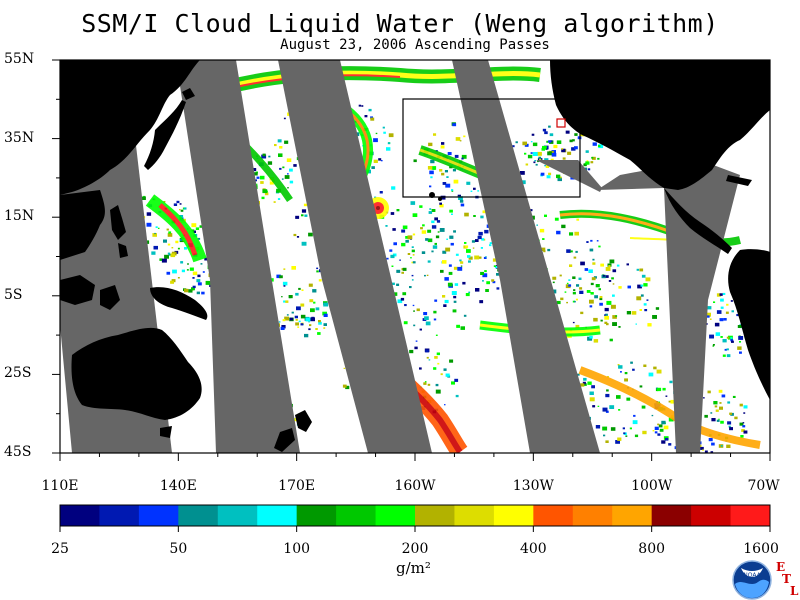  I want to click on lon-label: 140E, so click(178, 486).